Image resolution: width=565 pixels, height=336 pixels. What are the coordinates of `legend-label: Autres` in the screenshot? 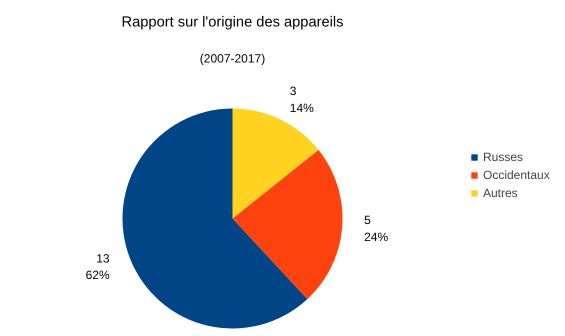 It's located at (500, 193).